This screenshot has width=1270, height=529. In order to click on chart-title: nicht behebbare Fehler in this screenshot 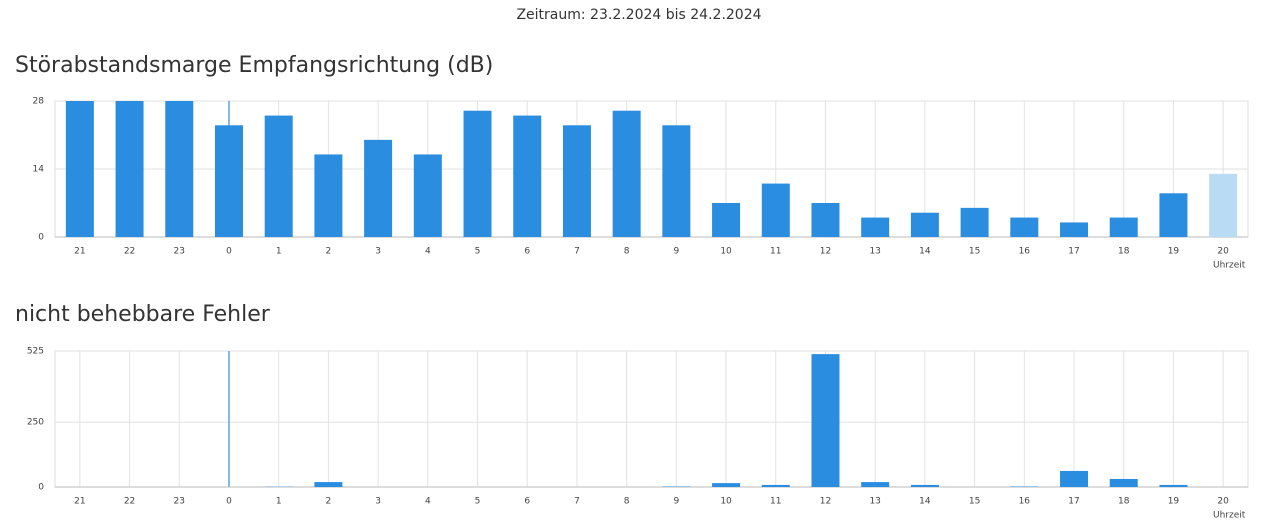, I will do `click(143, 314)`.